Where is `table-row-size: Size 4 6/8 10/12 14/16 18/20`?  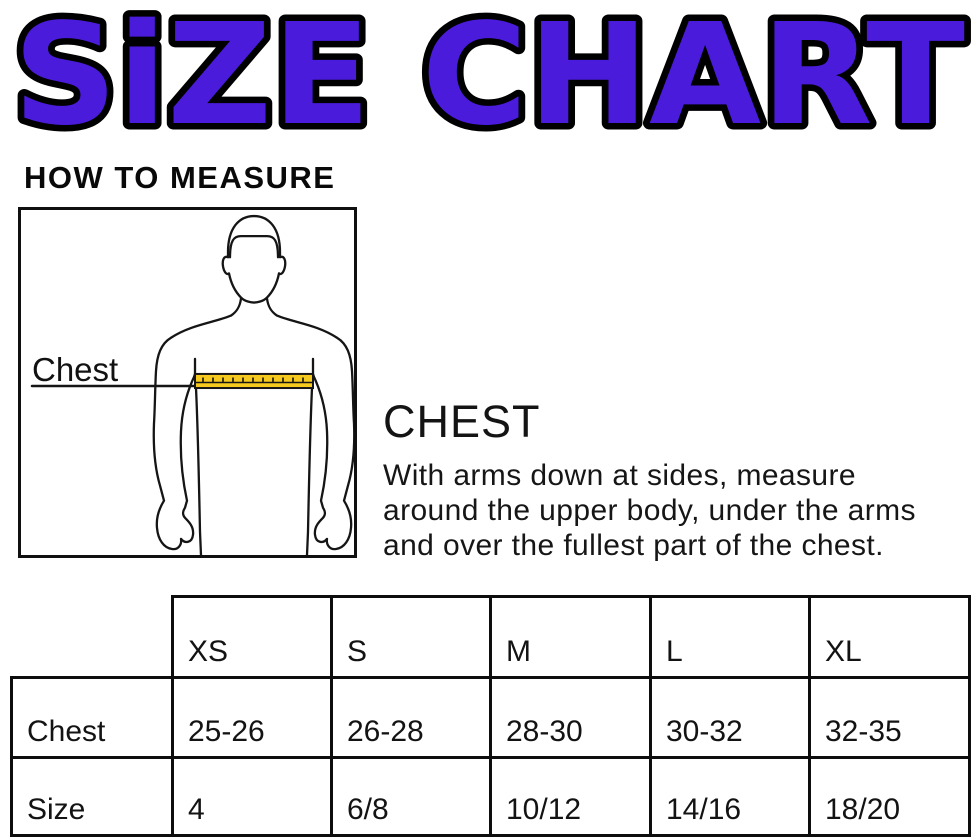
table-row-size: Size 4 6/8 10/12 14/16 18/20 is located at coordinates (490, 796).